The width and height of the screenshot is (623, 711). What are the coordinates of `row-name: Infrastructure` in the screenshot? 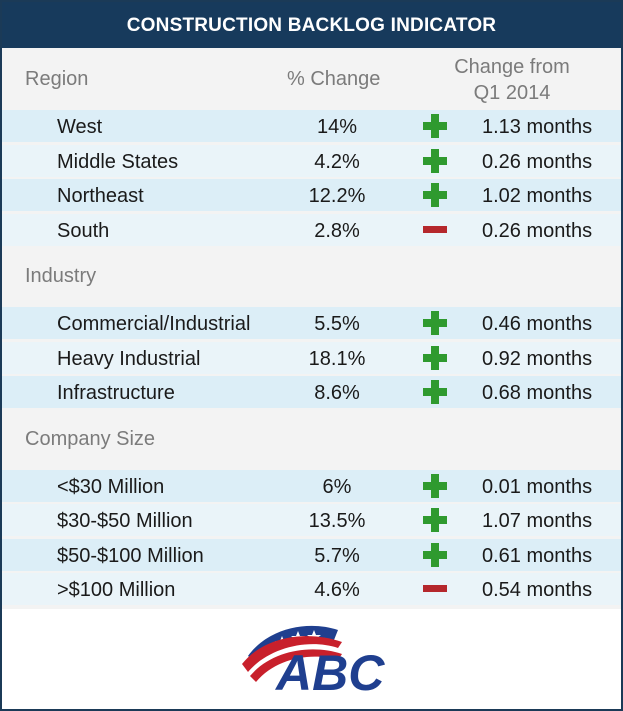 It's located at (116, 393).